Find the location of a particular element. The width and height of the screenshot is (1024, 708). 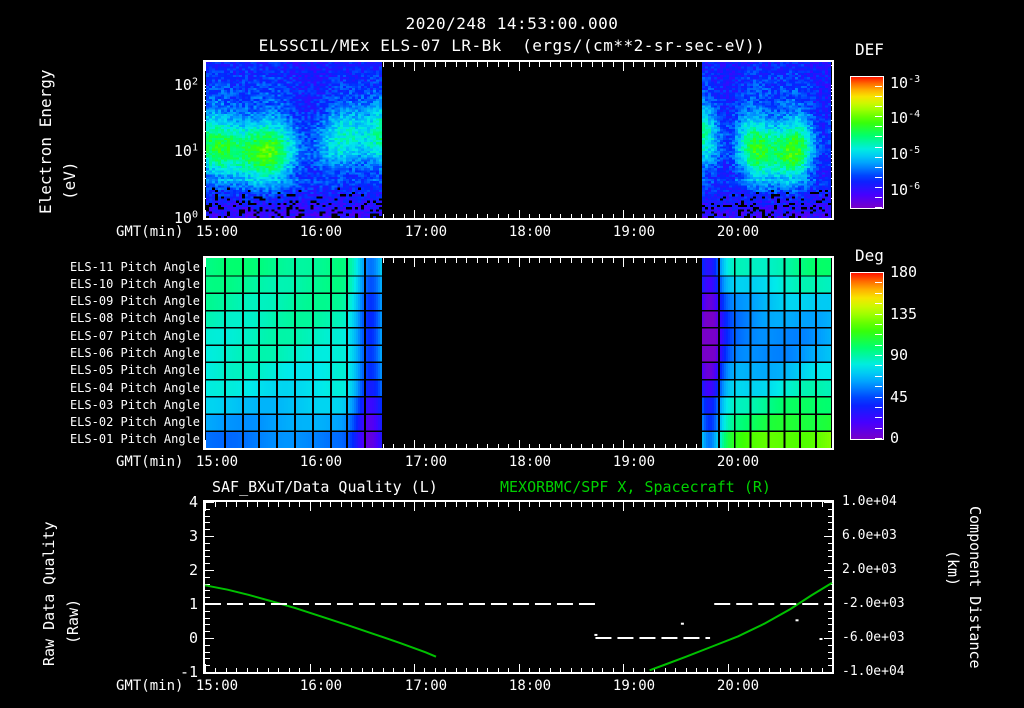

spectrogram-canvas is located at coordinates (294, 140).